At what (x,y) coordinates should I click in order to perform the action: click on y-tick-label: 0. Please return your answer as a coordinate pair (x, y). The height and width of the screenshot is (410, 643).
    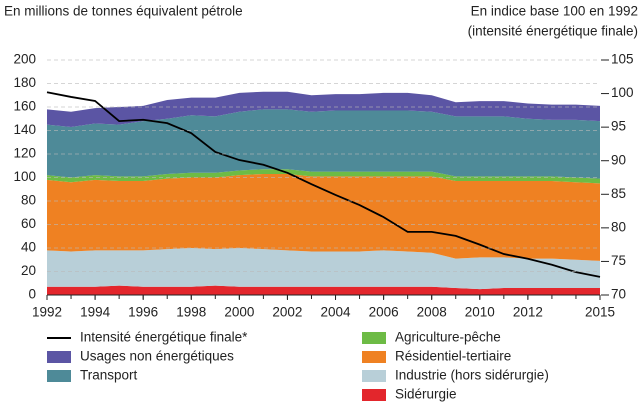
    Looking at the image, I should click on (32, 294).